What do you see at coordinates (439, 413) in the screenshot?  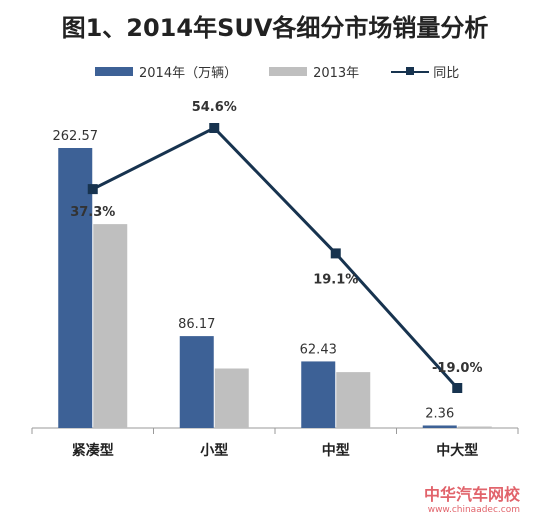 I see `data-label-2014: 2.36` at bounding box center [439, 413].